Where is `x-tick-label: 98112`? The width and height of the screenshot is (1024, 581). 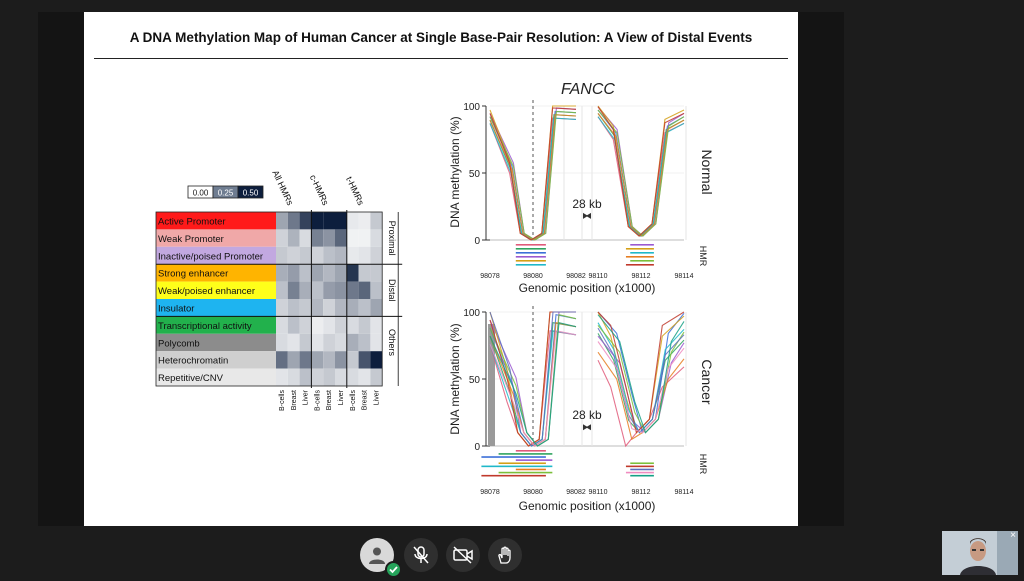 x-tick-label: 98112 is located at coordinates (641, 492).